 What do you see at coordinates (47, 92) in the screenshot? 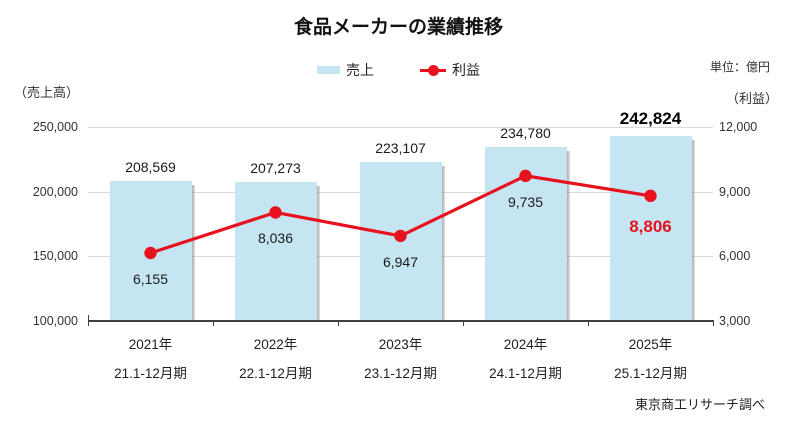
I see `left-axis-caption: （売上高）` at bounding box center [47, 92].